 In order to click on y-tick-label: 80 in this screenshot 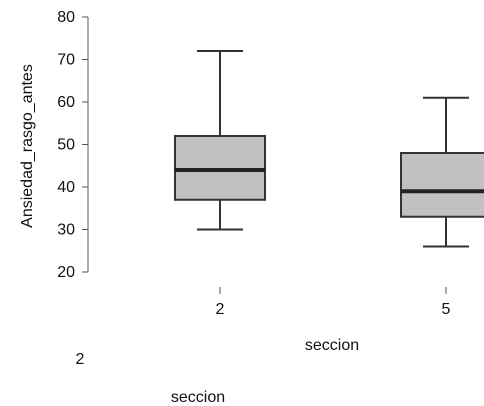, I will do `click(66, 17)`.